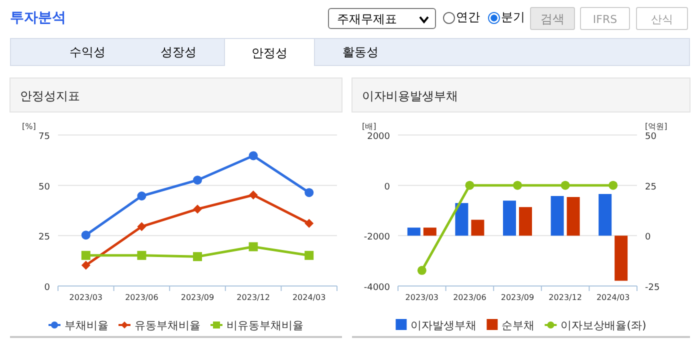 This screenshot has width=697, height=342. Describe the element at coordinates (50, 96) in the screenshot. I see `chart-title: 안정성지표` at that location.